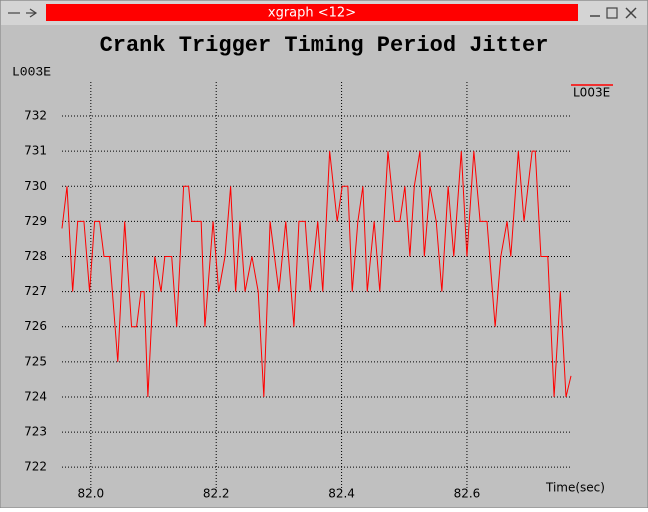 Image resolution: width=648 pixels, height=512 pixels. Describe the element at coordinates (467, 494) in the screenshot. I see `x-tick-label: 82.6` at that location.